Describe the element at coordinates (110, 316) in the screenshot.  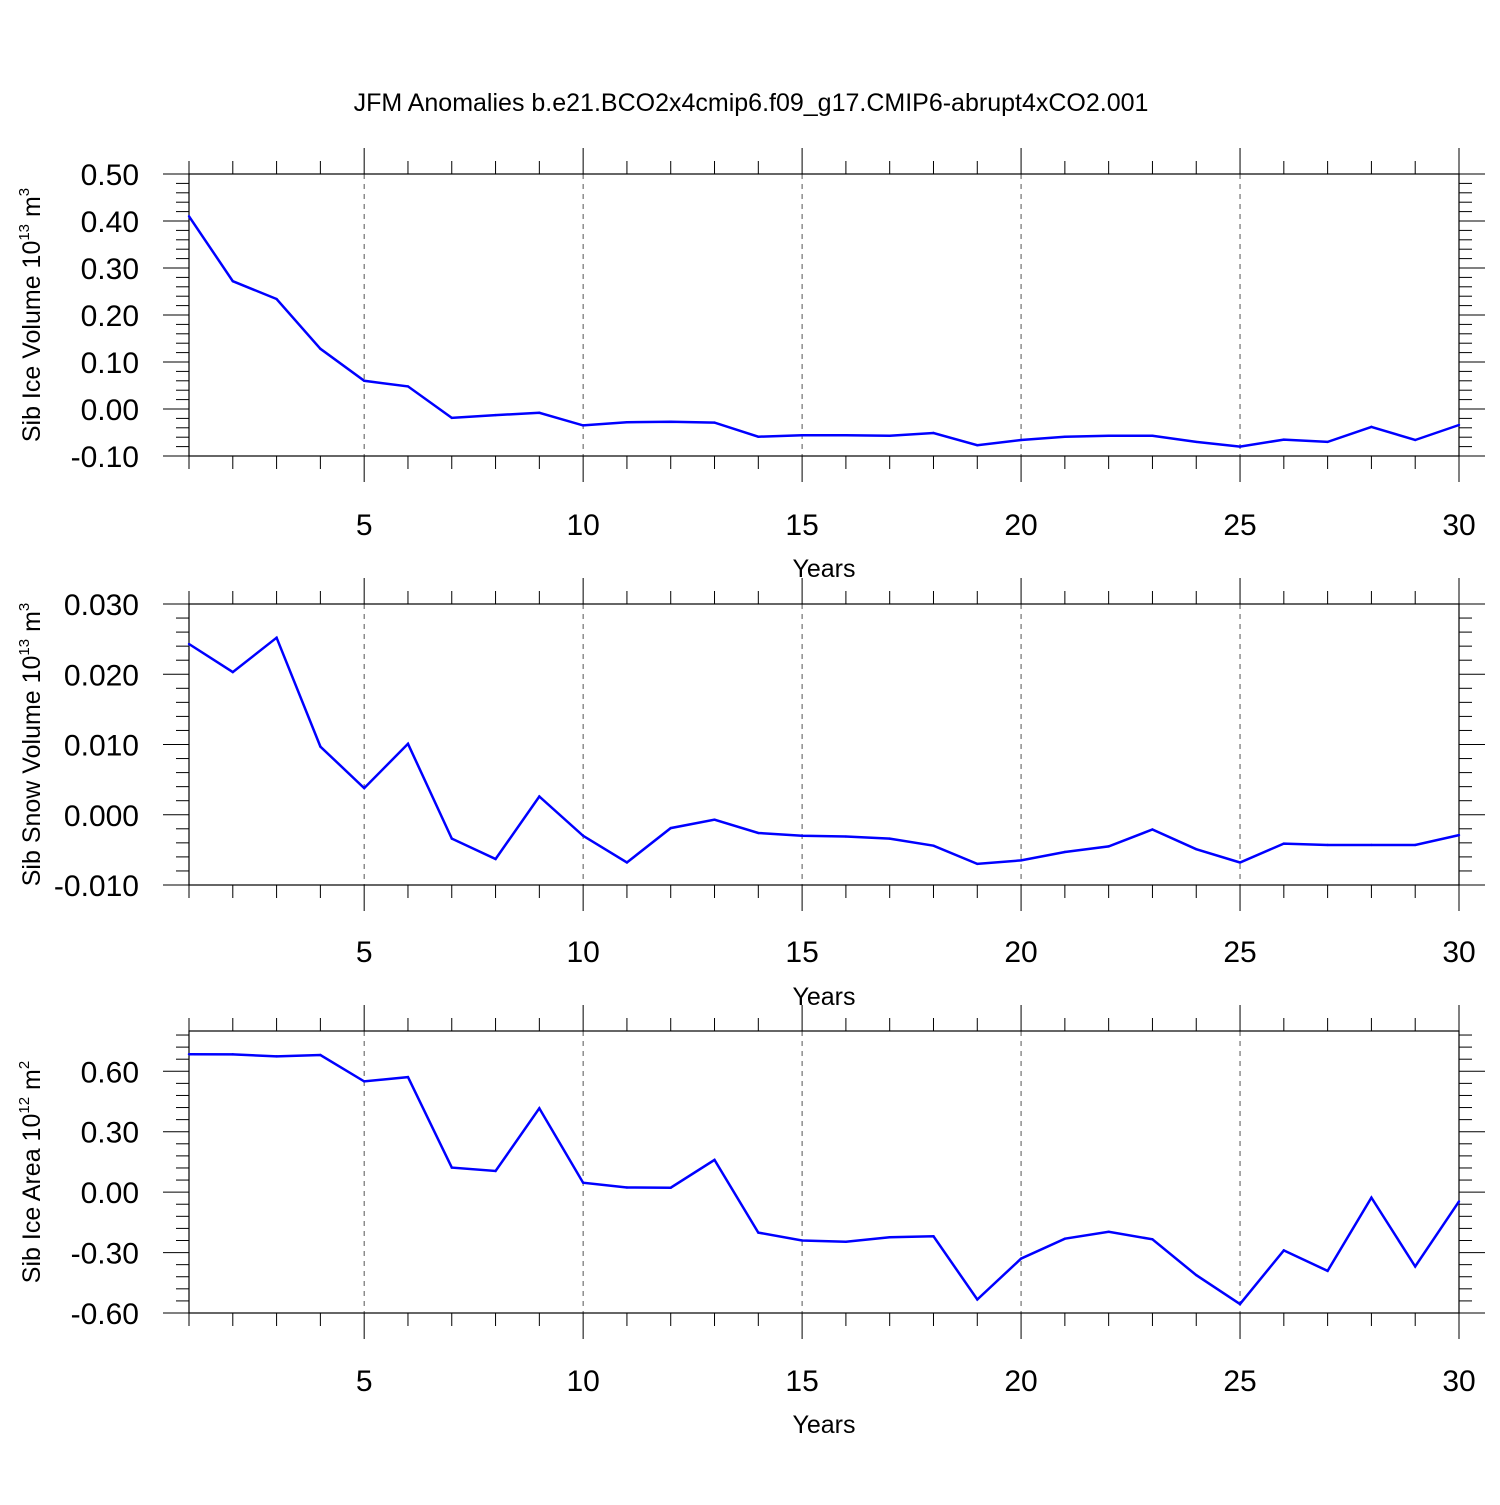
I see `y-tick-label: 0.20` at that location.